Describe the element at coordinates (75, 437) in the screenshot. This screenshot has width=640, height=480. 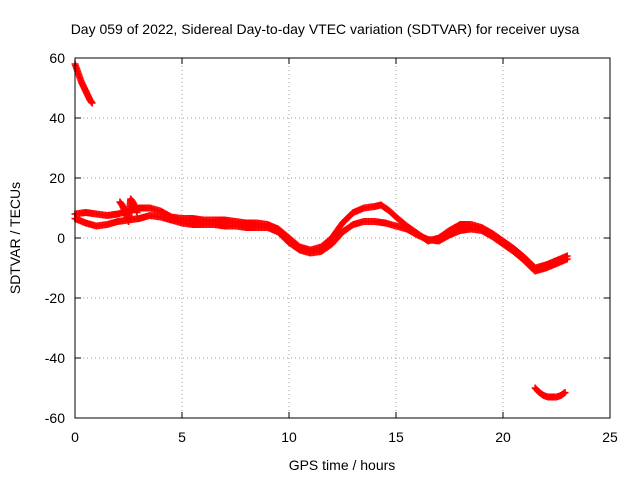
I see `x-tick-label: 0` at that location.